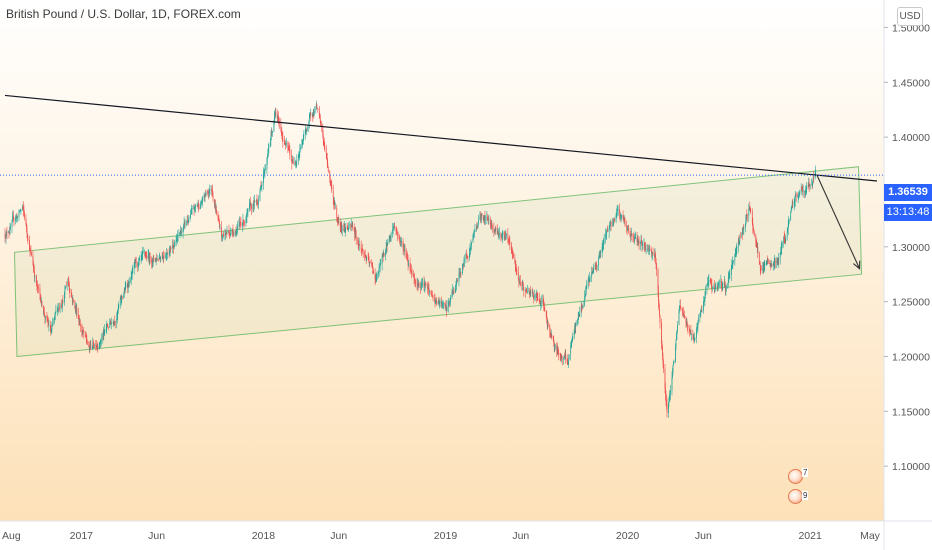 The image size is (932, 550). I want to click on uk-flag-event-icon, so click(795, 476).